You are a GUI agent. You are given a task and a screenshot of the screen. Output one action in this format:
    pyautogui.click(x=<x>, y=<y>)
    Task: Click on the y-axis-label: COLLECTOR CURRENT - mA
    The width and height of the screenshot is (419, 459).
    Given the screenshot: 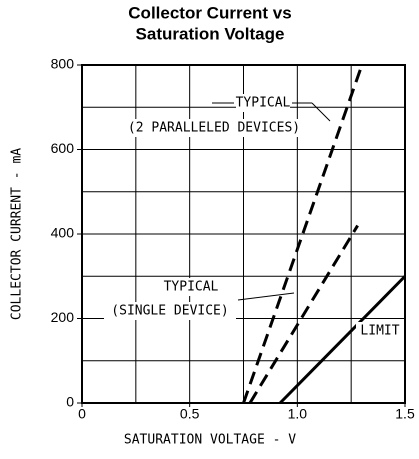 What is the action you would take?
    pyautogui.click(x=17, y=234)
    